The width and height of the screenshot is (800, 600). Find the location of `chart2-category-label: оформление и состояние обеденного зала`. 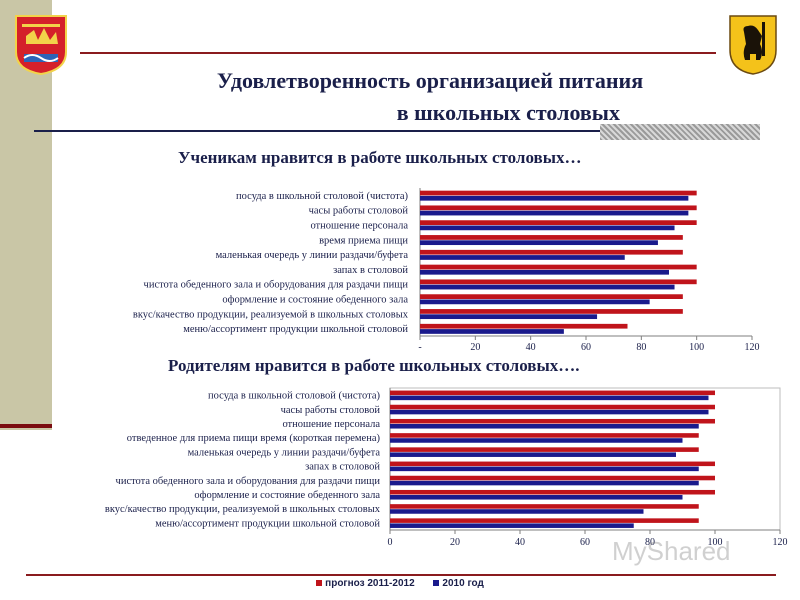

chart2-category-label: оформление и состояние обеденного зала is located at coordinates (287, 495).